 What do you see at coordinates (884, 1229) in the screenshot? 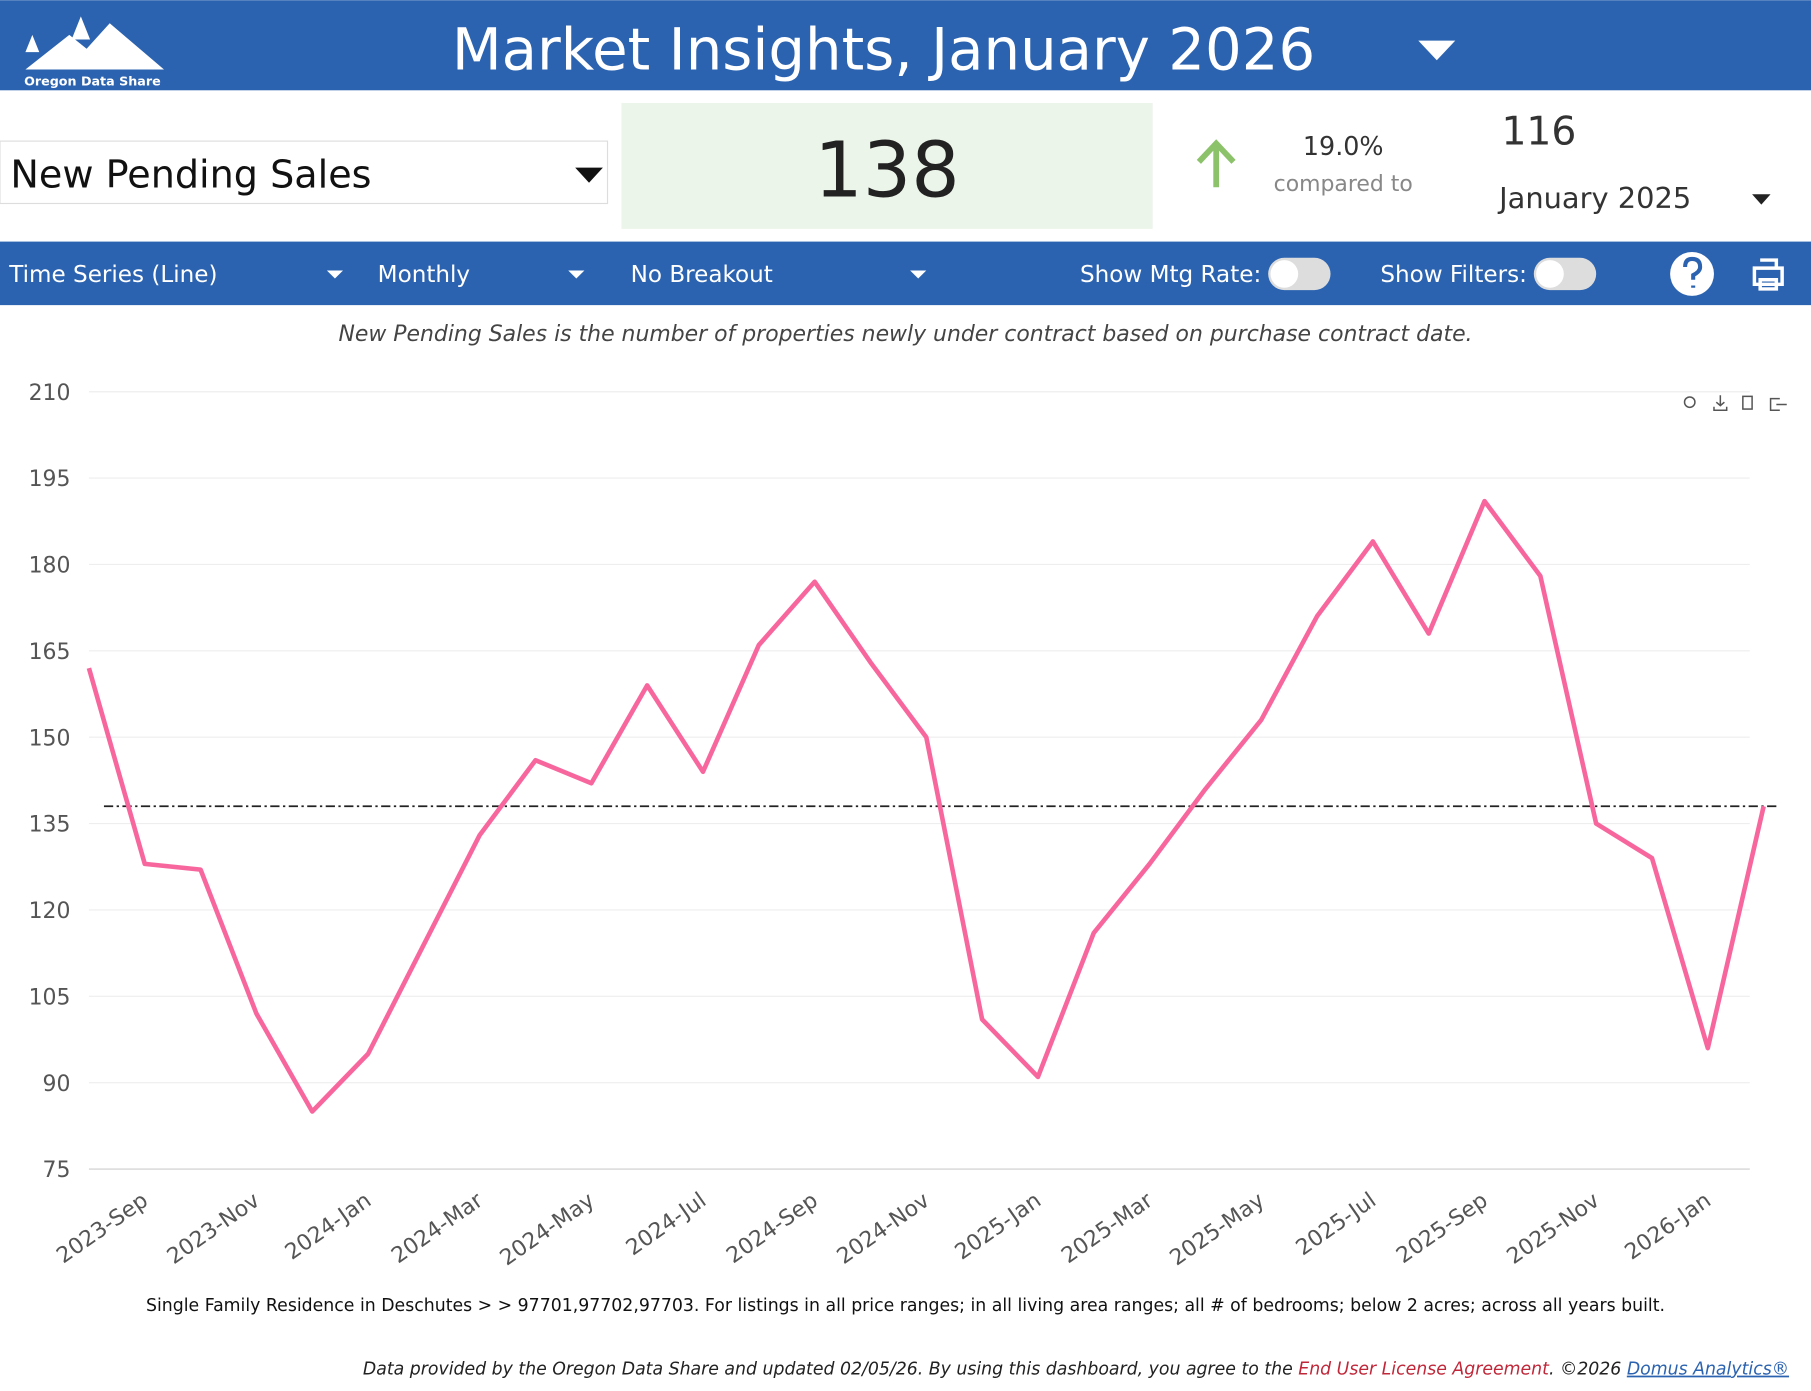
I see `x-tick-label: 2024-Nov` at bounding box center [884, 1229].